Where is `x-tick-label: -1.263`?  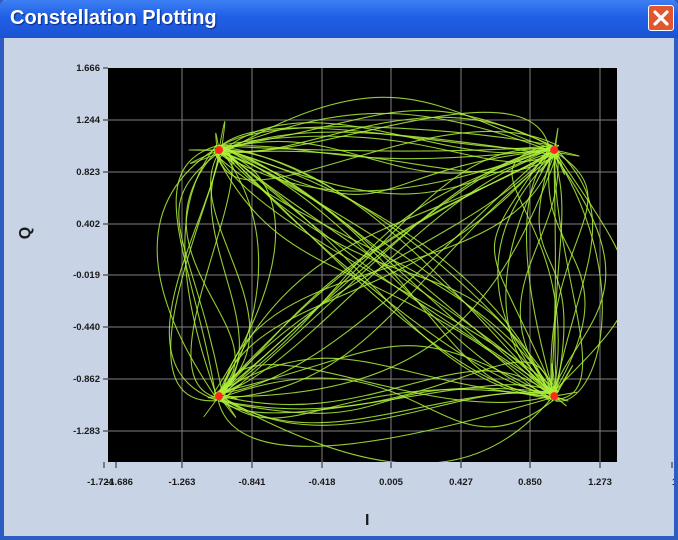
x-tick-label: -1.263 is located at coordinates (182, 482).